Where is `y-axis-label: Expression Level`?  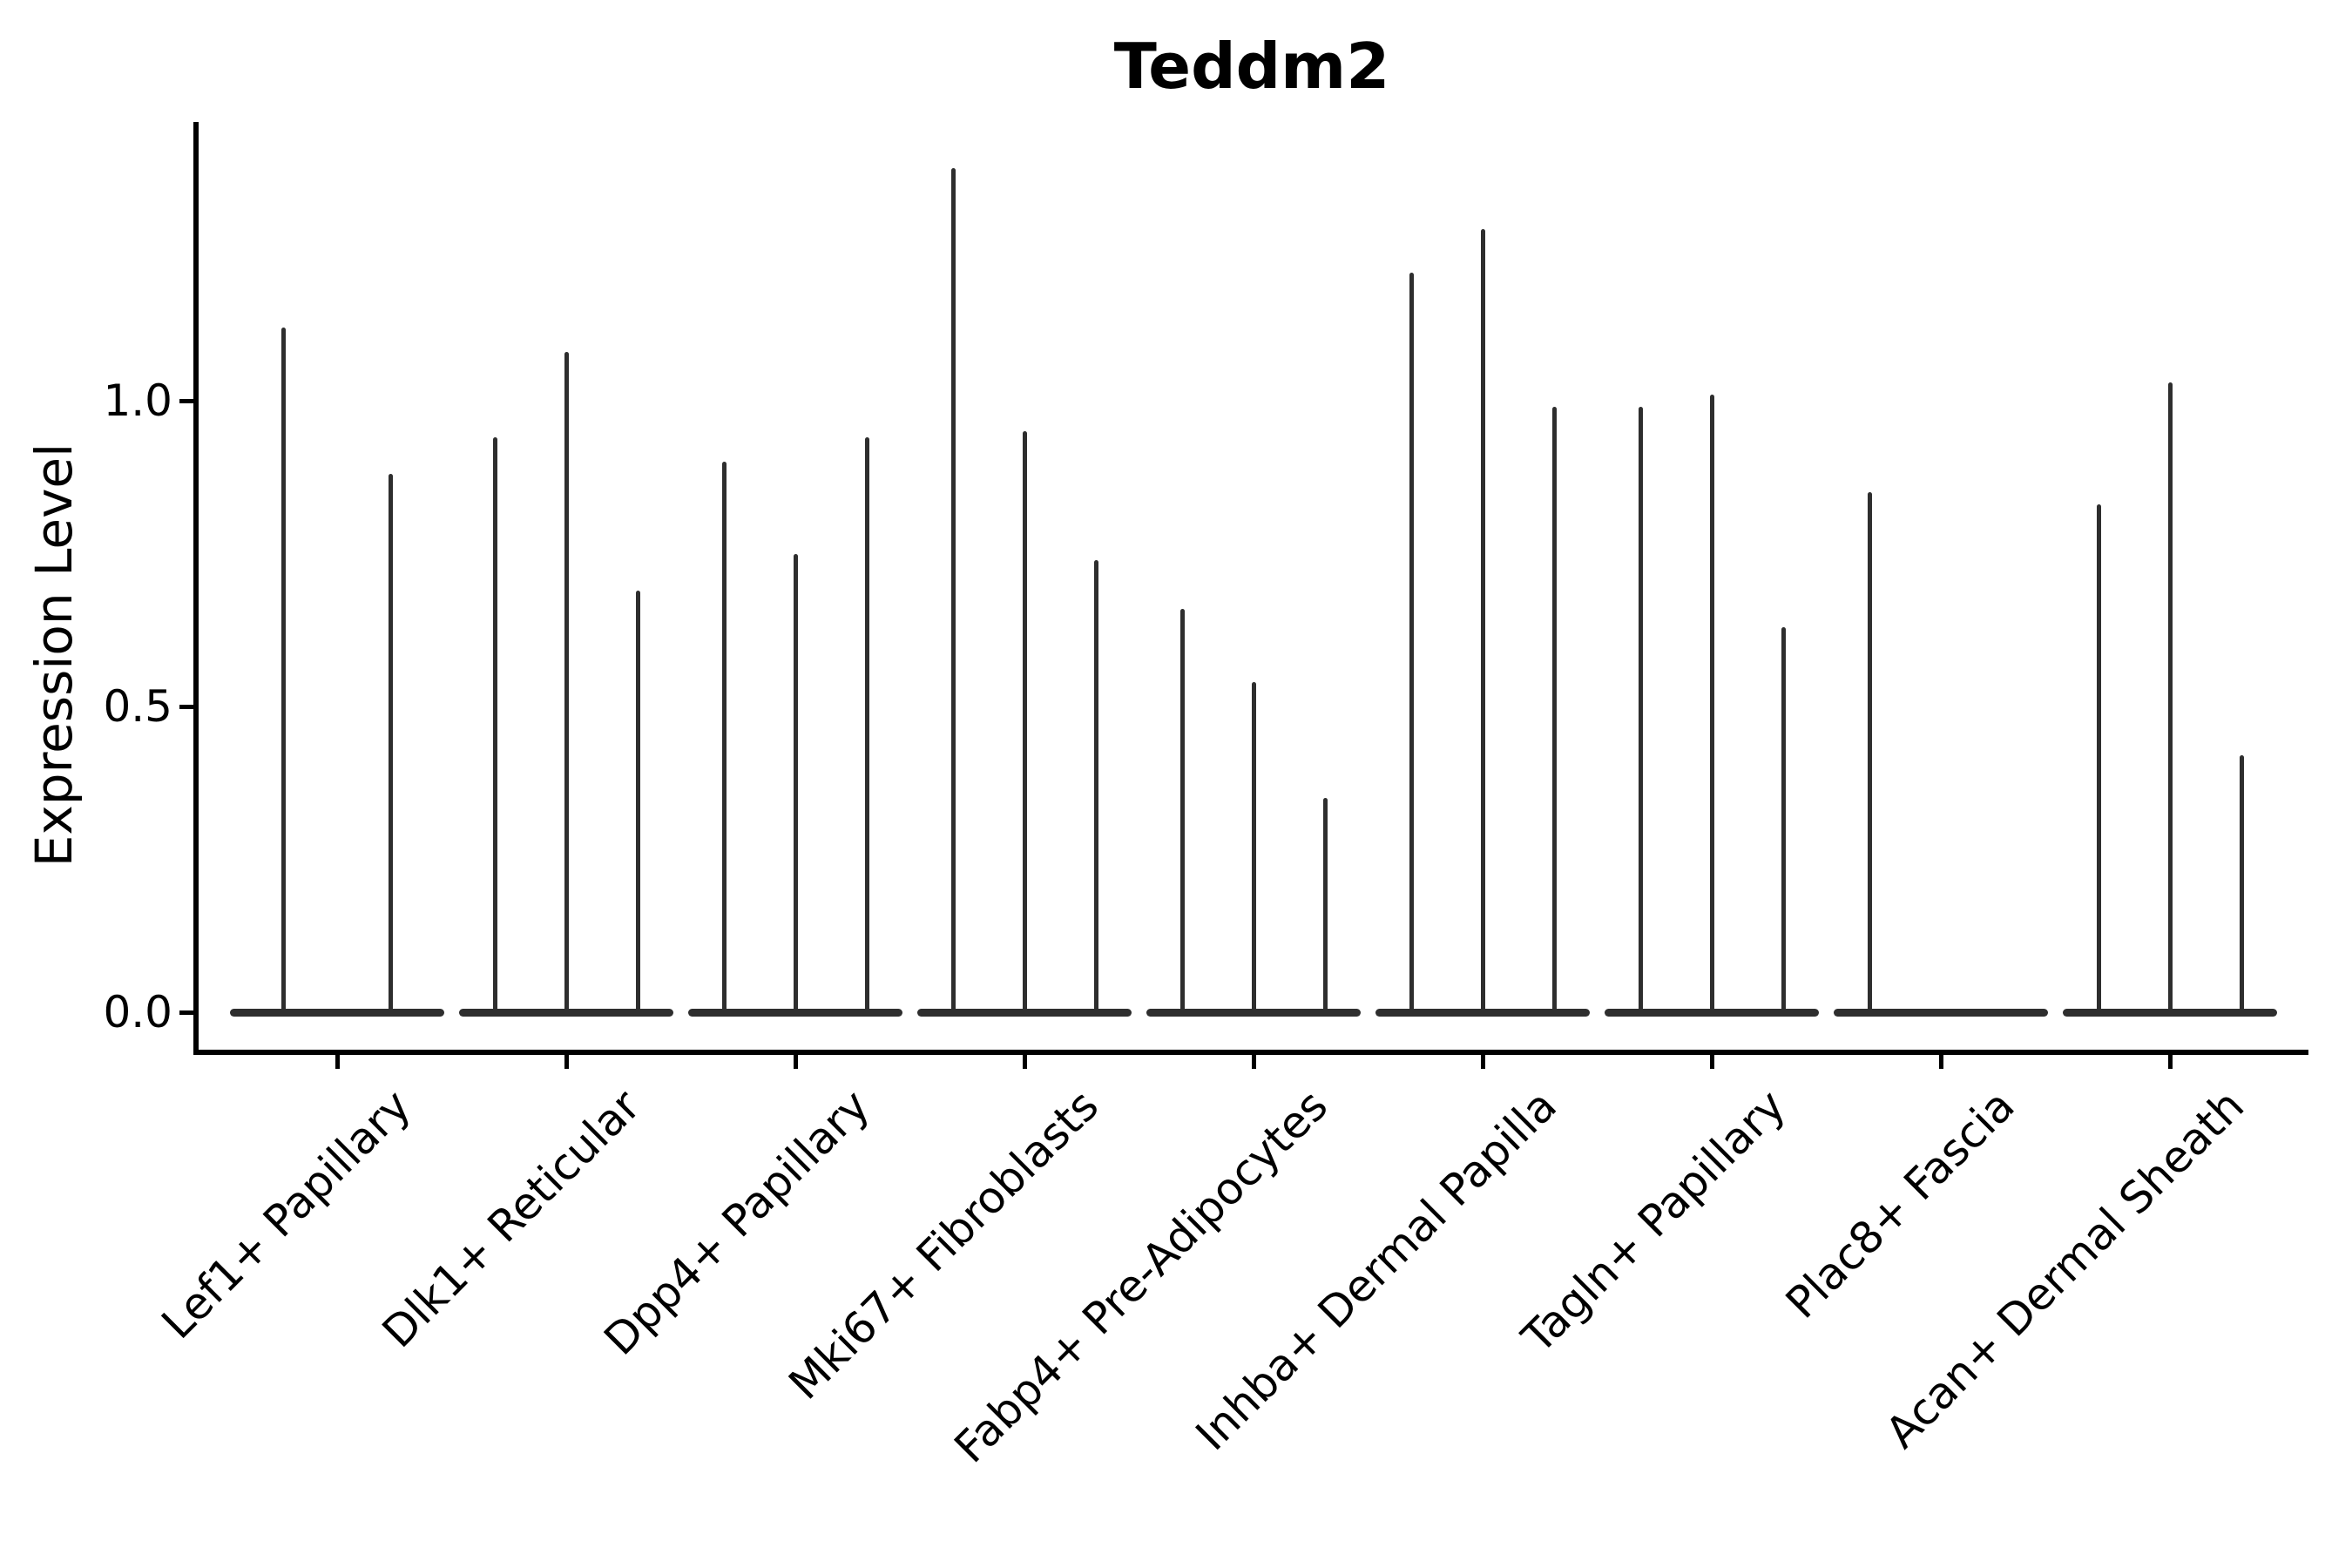 y-axis-label: Expression Level is located at coordinates (54, 655).